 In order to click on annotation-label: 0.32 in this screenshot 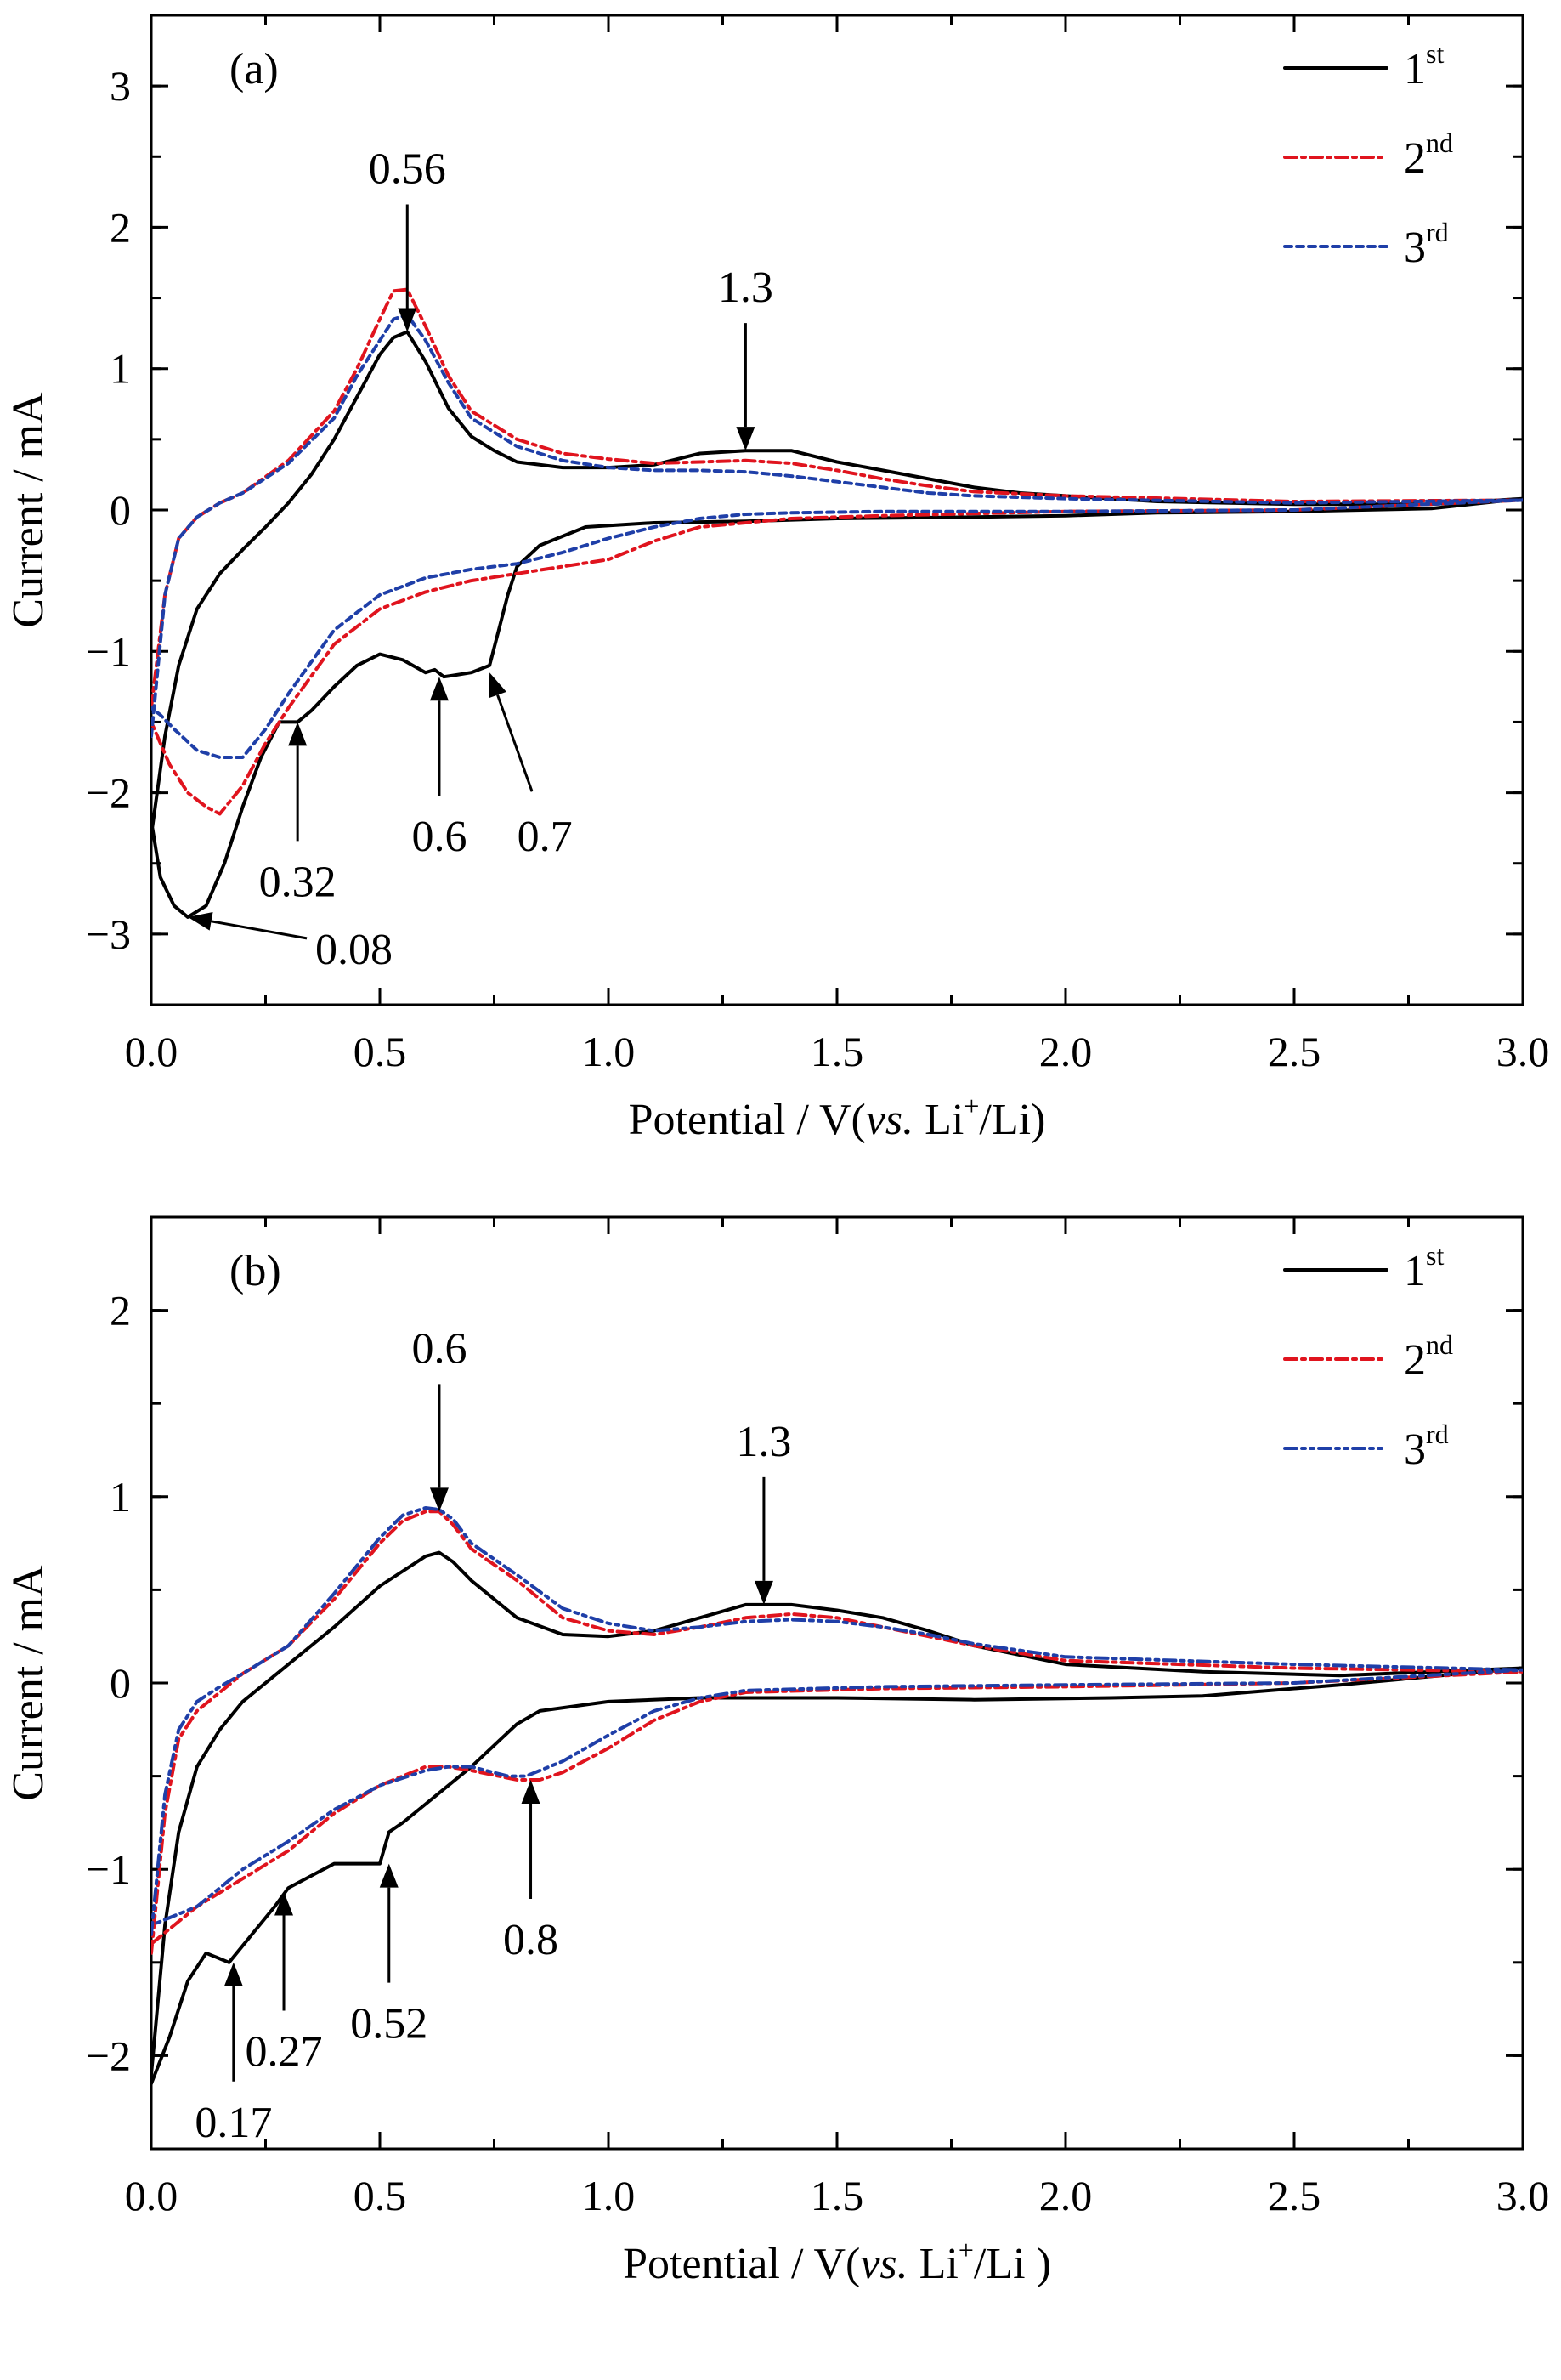, I will do `click(298, 882)`.